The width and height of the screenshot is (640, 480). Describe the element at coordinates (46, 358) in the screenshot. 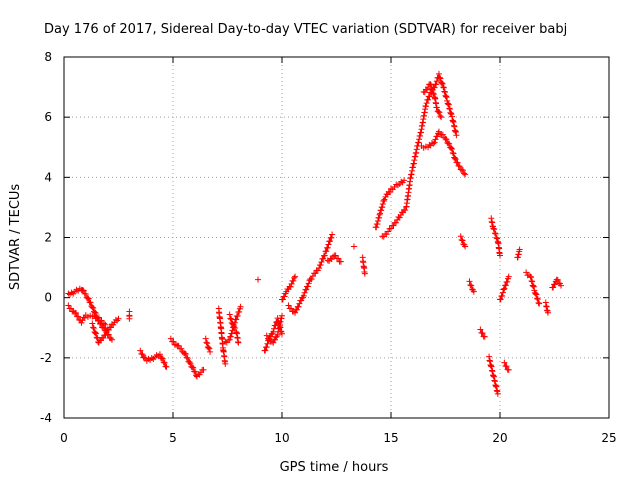

I see `y-tick-label: -2` at that location.